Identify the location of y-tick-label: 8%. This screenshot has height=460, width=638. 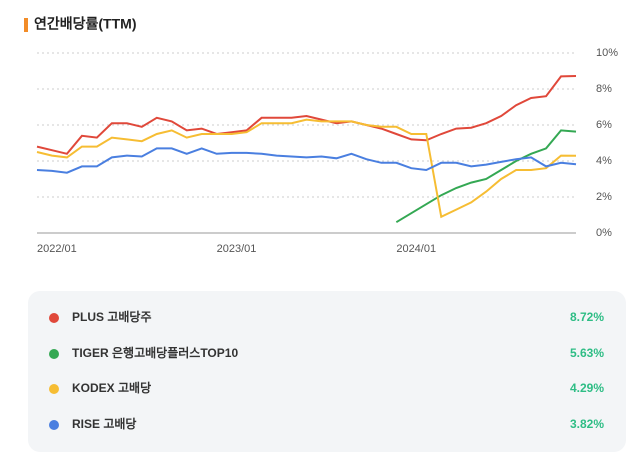
(604, 89).